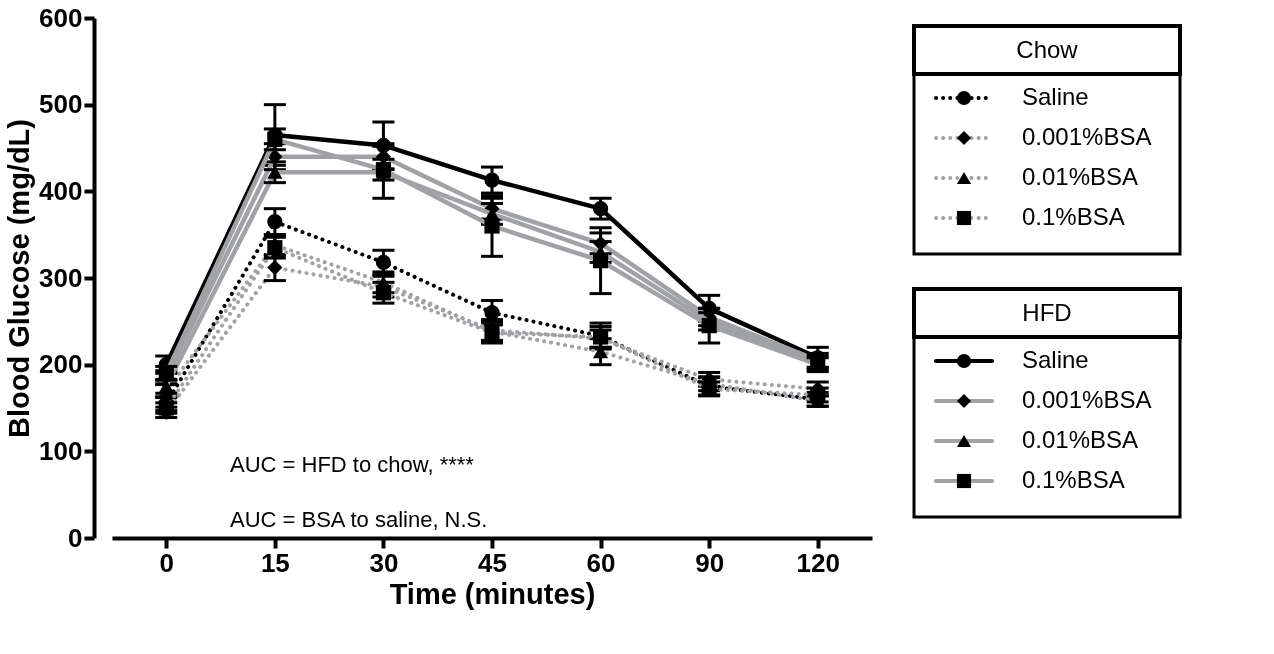  Describe the element at coordinates (61, 277) in the screenshot. I see `y-tick-label: 300` at that location.